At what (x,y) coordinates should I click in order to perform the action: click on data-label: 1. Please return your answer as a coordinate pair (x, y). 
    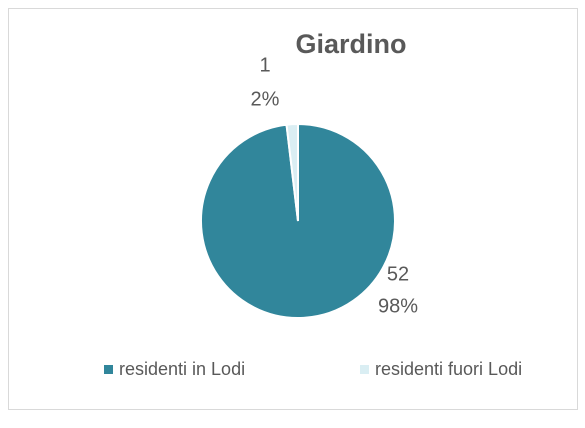
    Looking at the image, I should click on (264, 65).